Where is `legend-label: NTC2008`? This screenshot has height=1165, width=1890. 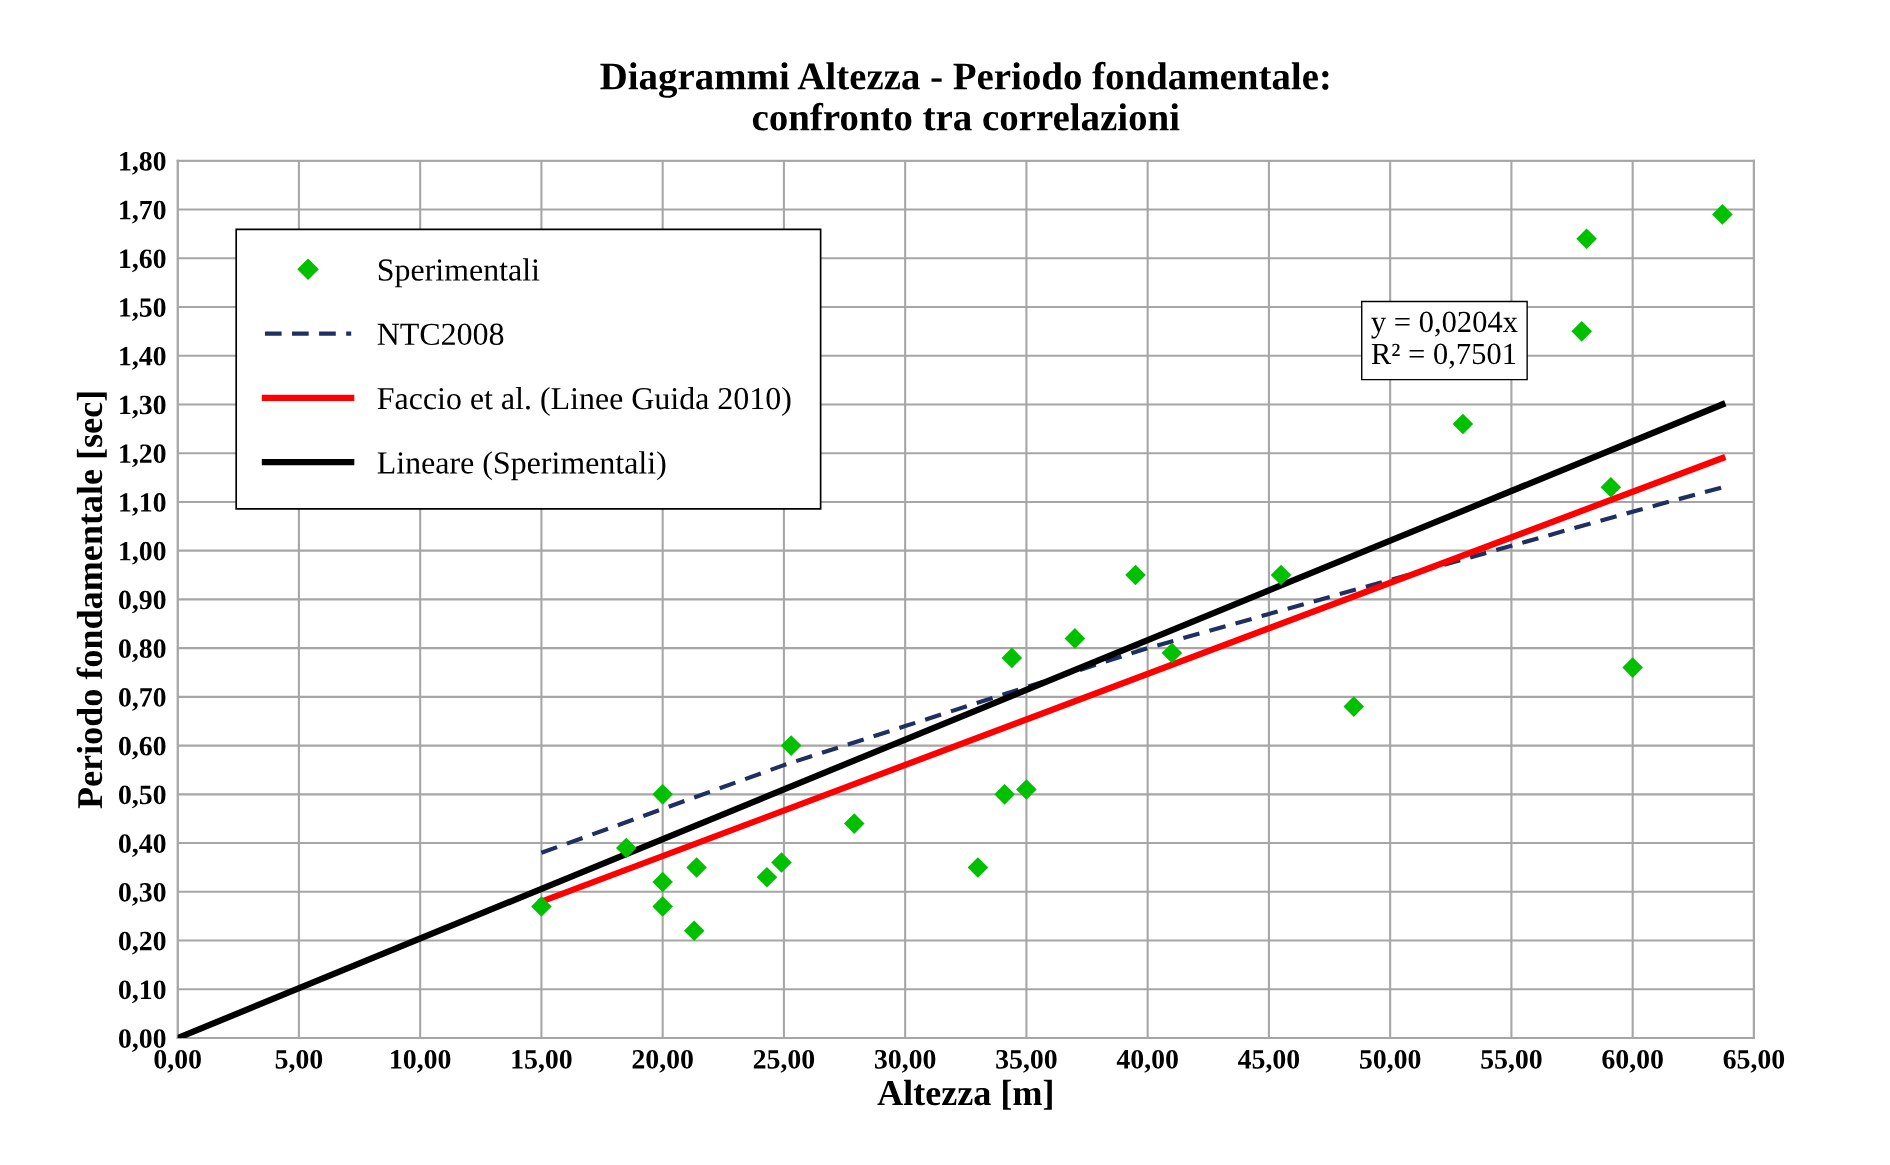 legend-label: NTC2008 is located at coordinates (440, 334).